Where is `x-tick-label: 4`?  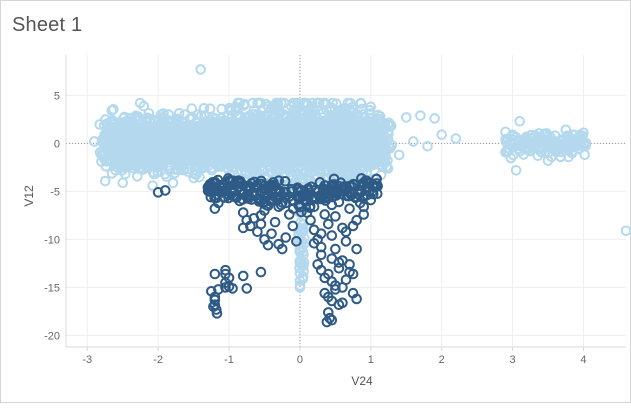 x-tick-label: 4 is located at coordinates (583, 360).